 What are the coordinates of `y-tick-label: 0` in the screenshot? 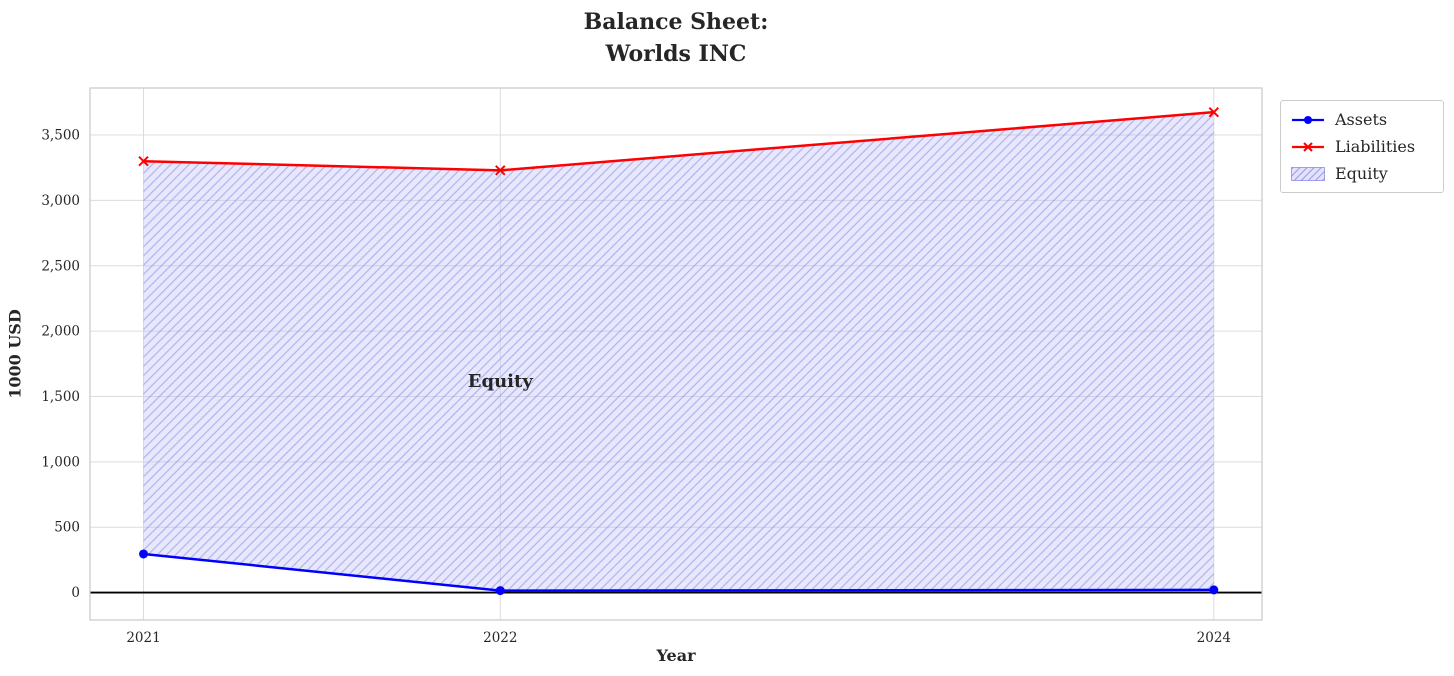 It's located at (75, 593).